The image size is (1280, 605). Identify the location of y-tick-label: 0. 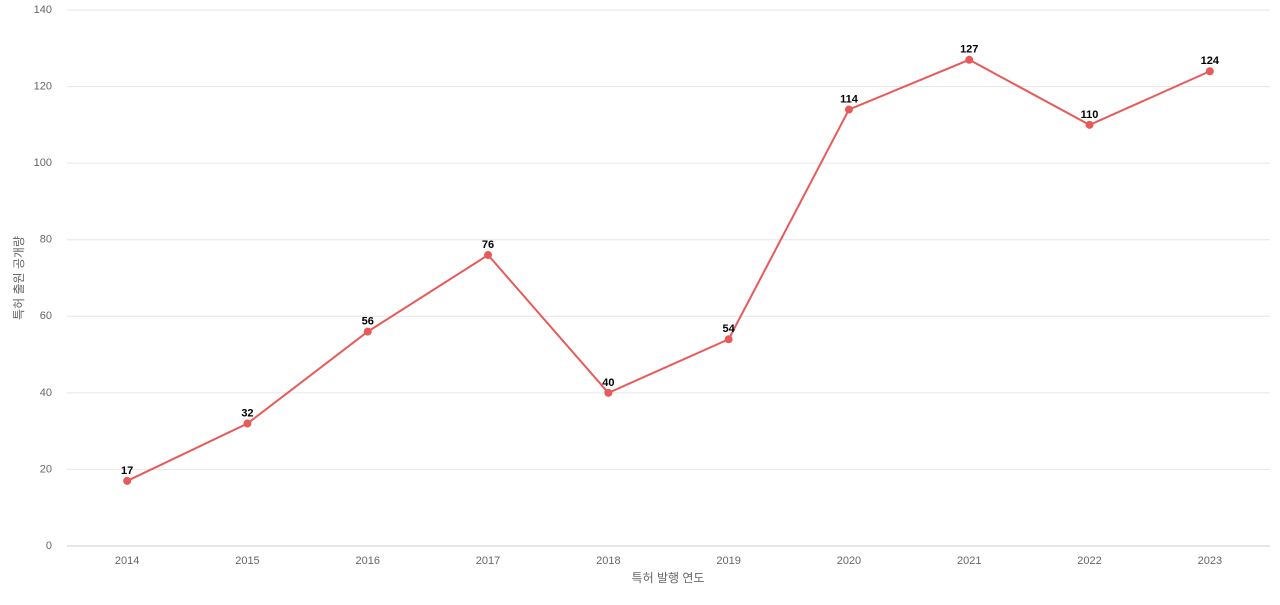
(49, 546).